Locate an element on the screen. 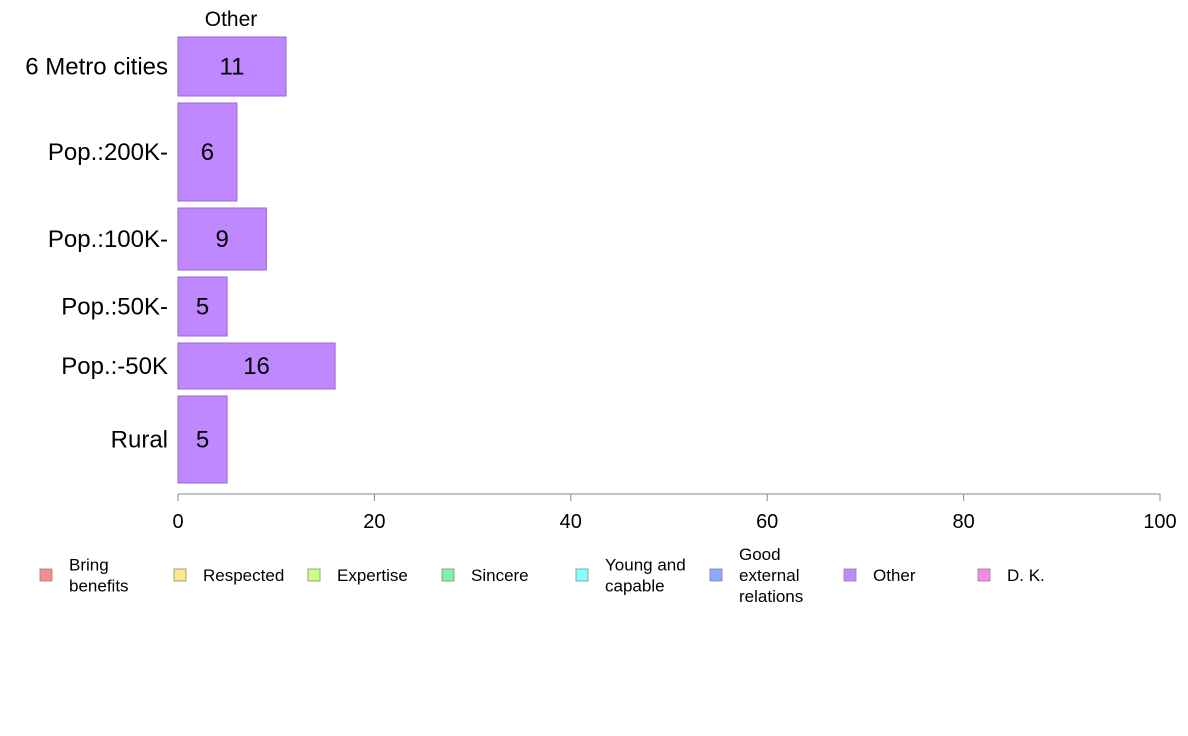 The image size is (1188, 736). legend-item-5: Good external relations is located at coordinates (756, 575).